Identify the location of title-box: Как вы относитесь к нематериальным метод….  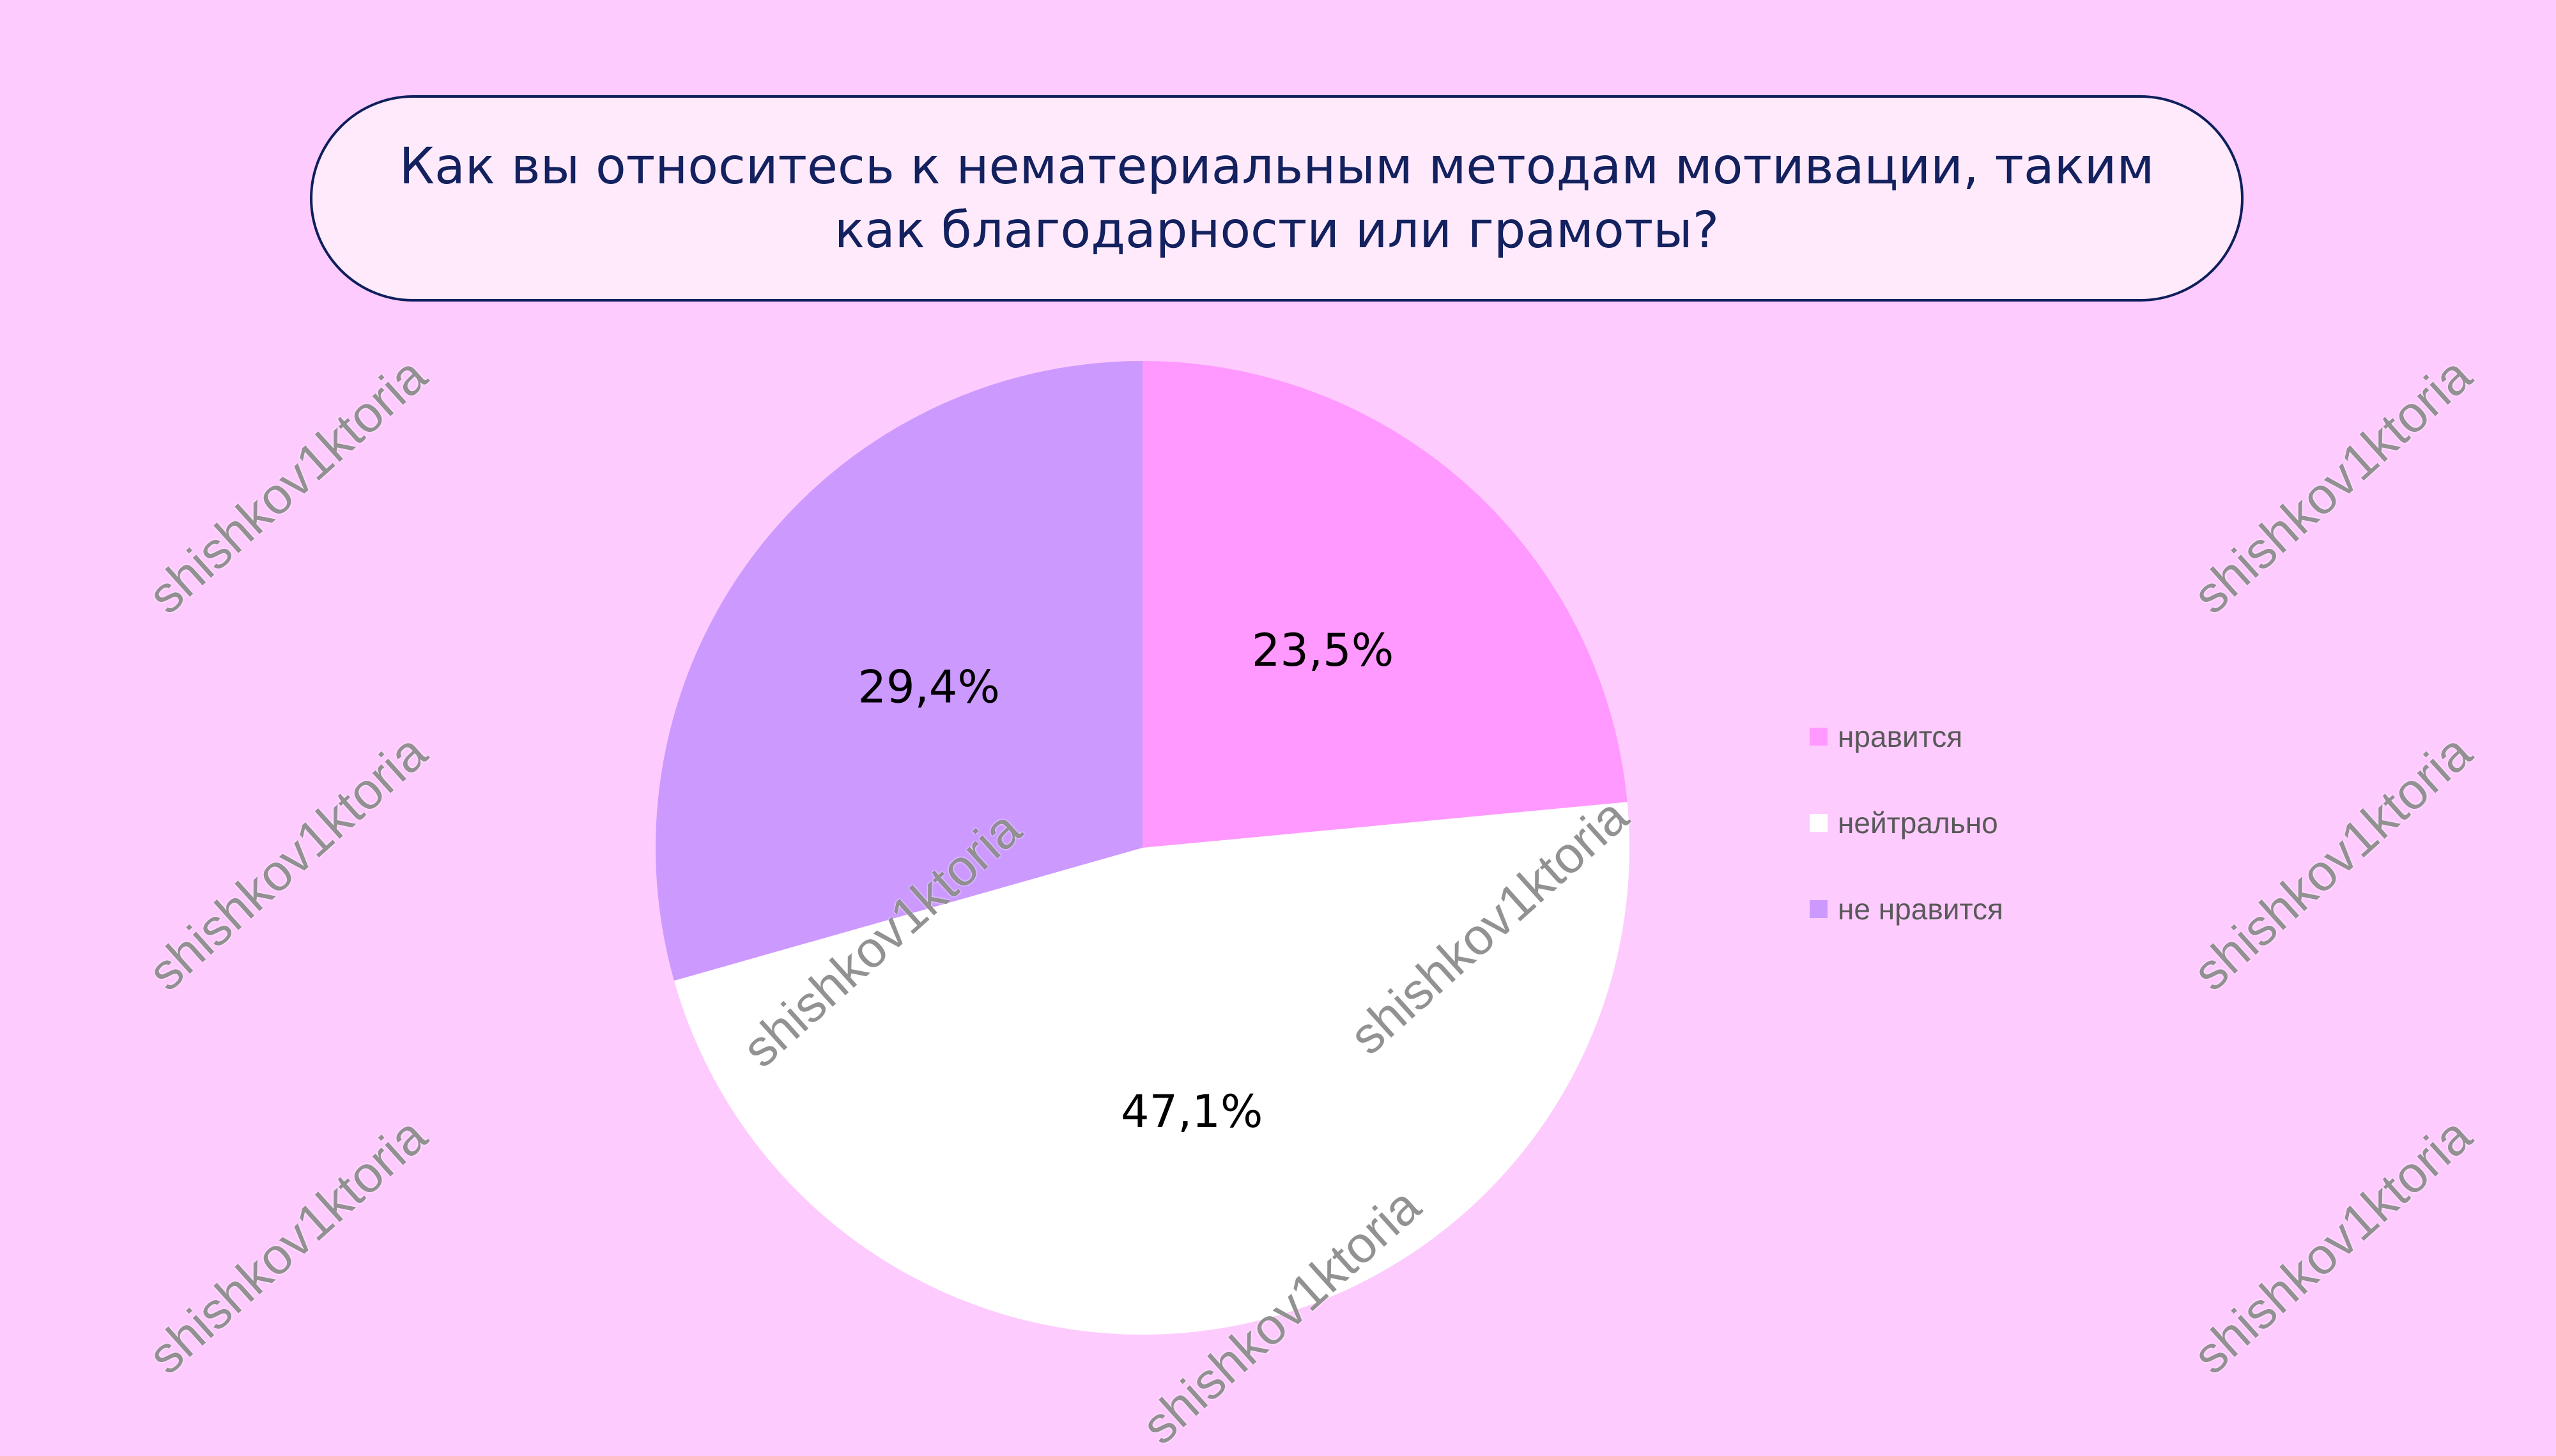
(1277, 199).